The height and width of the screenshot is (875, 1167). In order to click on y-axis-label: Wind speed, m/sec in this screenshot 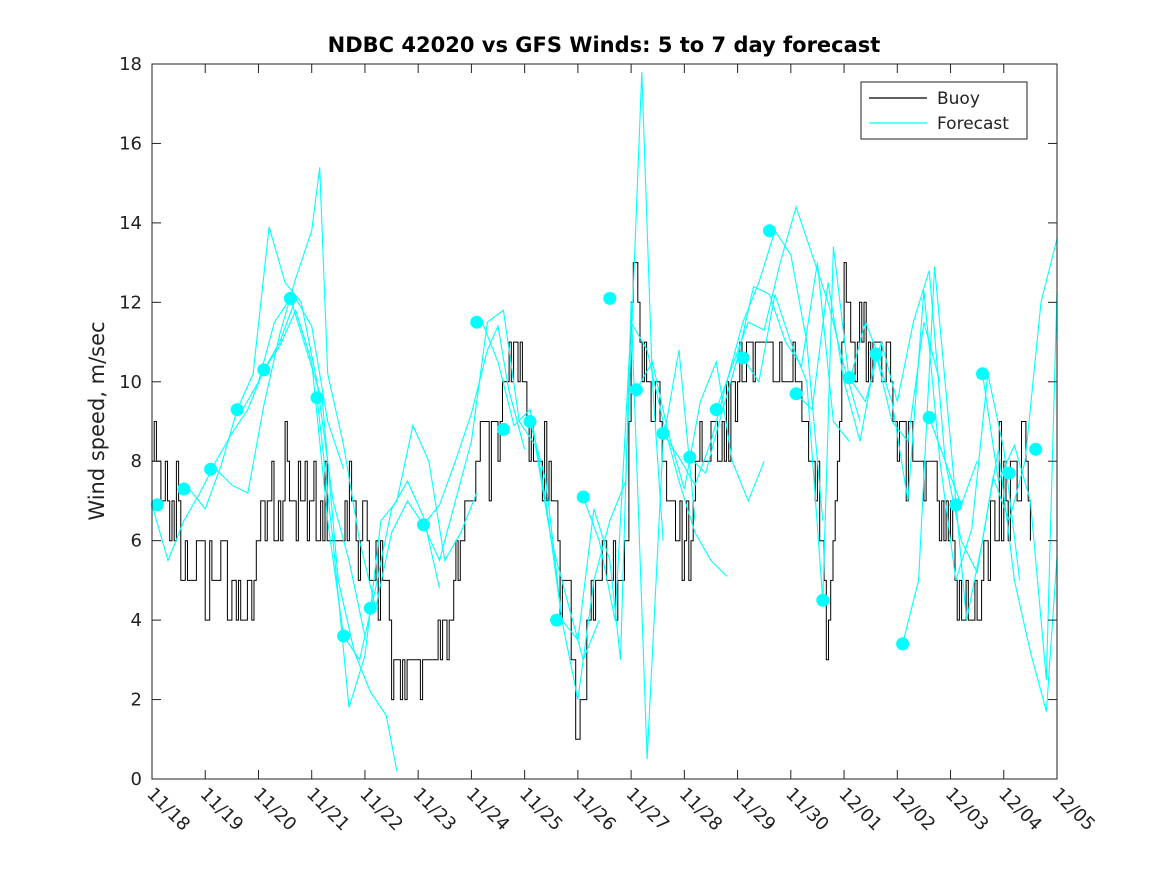, I will do `click(97, 420)`.